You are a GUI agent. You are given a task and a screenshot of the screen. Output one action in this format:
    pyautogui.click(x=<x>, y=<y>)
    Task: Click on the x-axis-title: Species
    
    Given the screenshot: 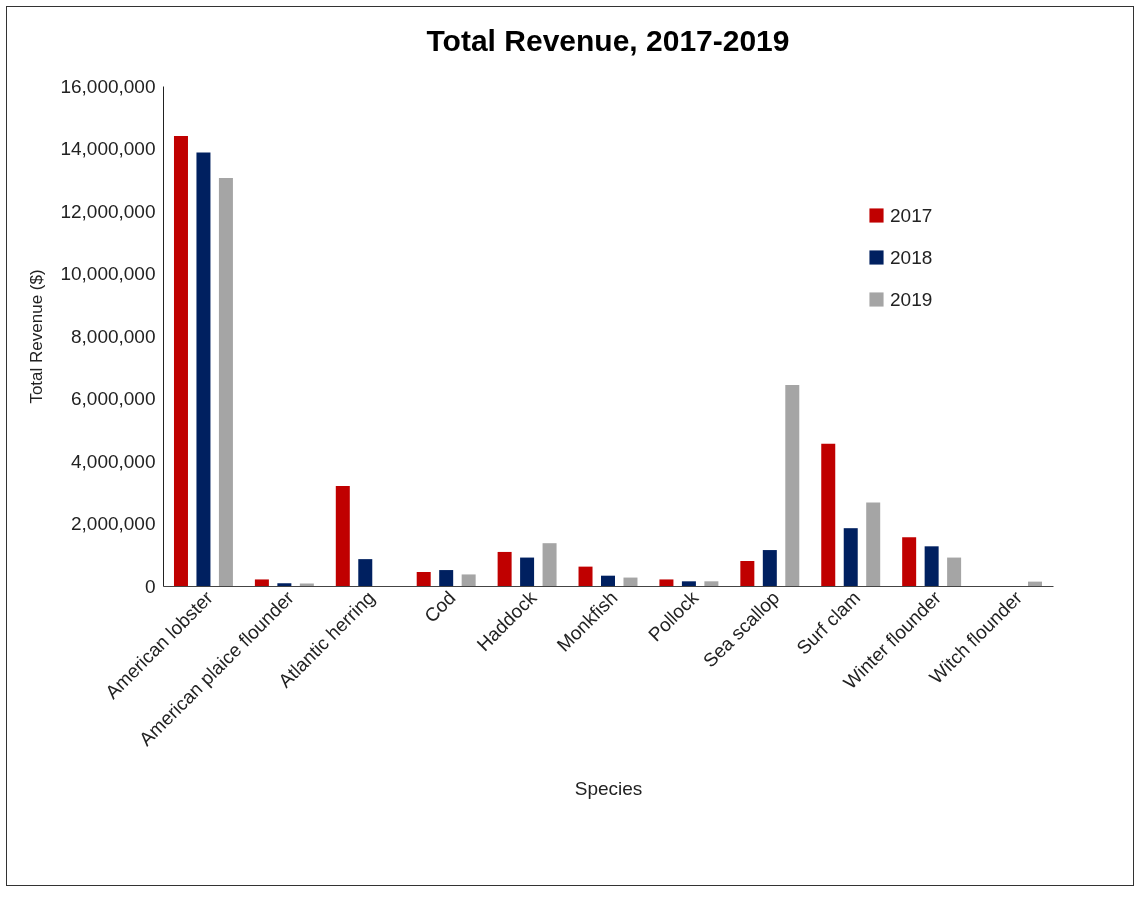 What is the action you would take?
    pyautogui.click(x=608, y=788)
    